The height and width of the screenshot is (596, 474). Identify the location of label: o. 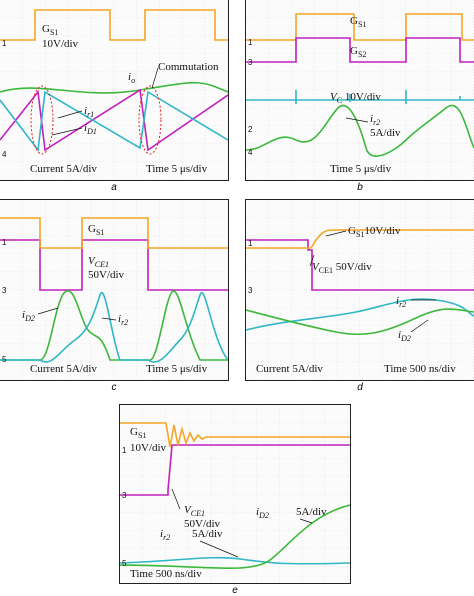
(133, 80).